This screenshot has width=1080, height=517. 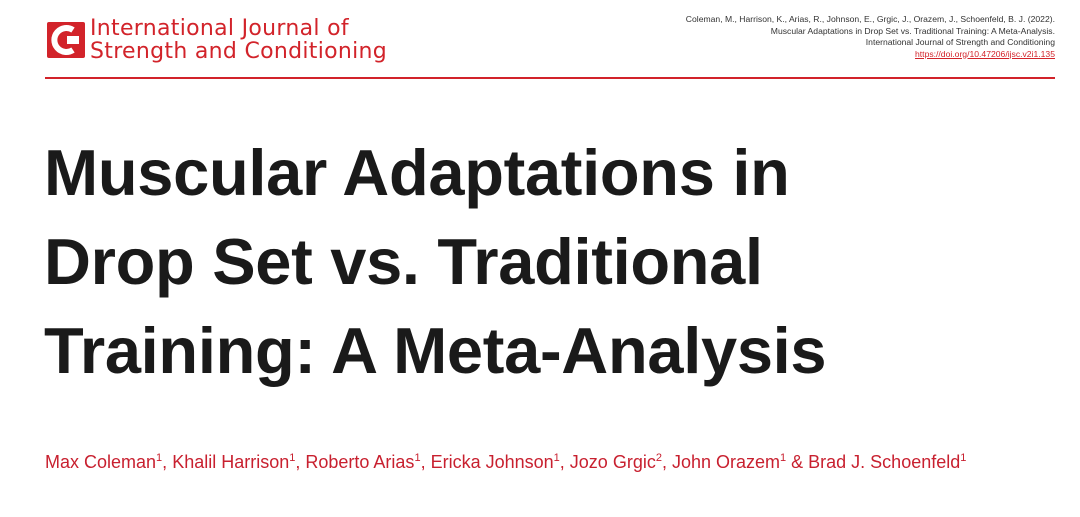 I want to click on title-line: Training: A Meta-Analysis, so click(x=435, y=350).